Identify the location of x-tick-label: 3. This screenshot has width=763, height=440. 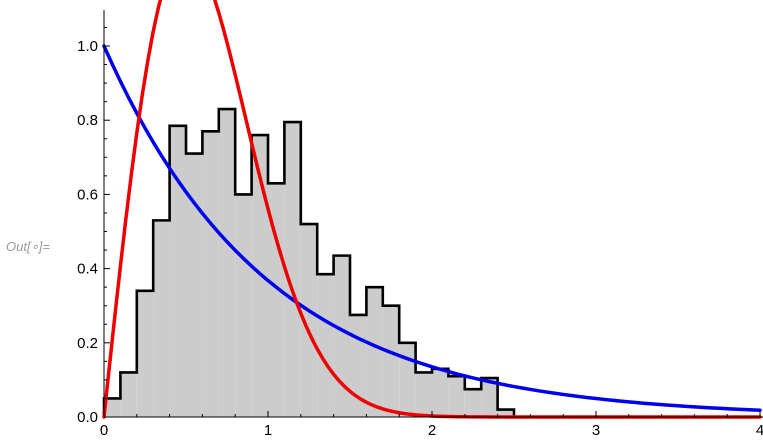
(596, 430).